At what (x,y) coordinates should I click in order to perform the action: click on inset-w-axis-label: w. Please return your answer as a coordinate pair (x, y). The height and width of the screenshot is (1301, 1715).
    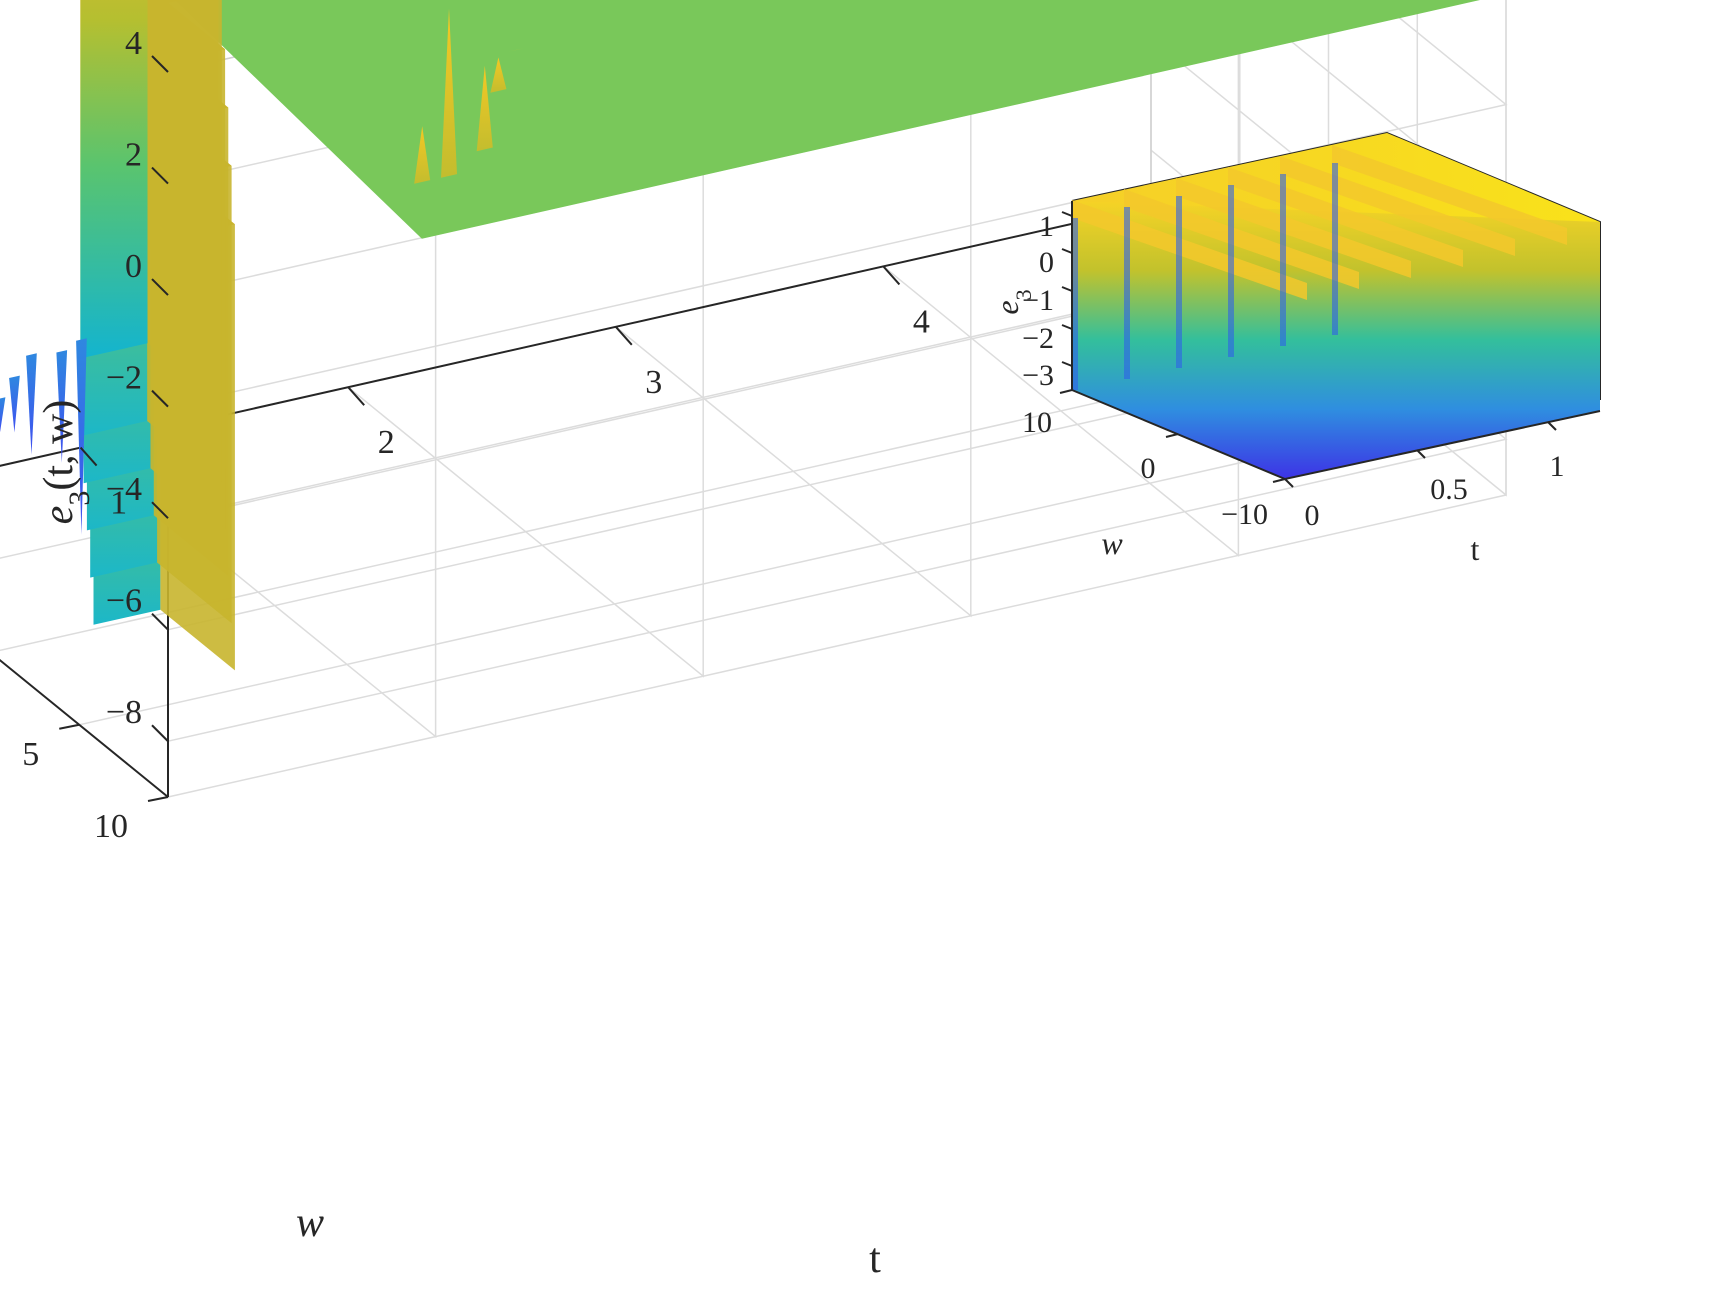
    Looking at the image, I should click on (1112, 543).